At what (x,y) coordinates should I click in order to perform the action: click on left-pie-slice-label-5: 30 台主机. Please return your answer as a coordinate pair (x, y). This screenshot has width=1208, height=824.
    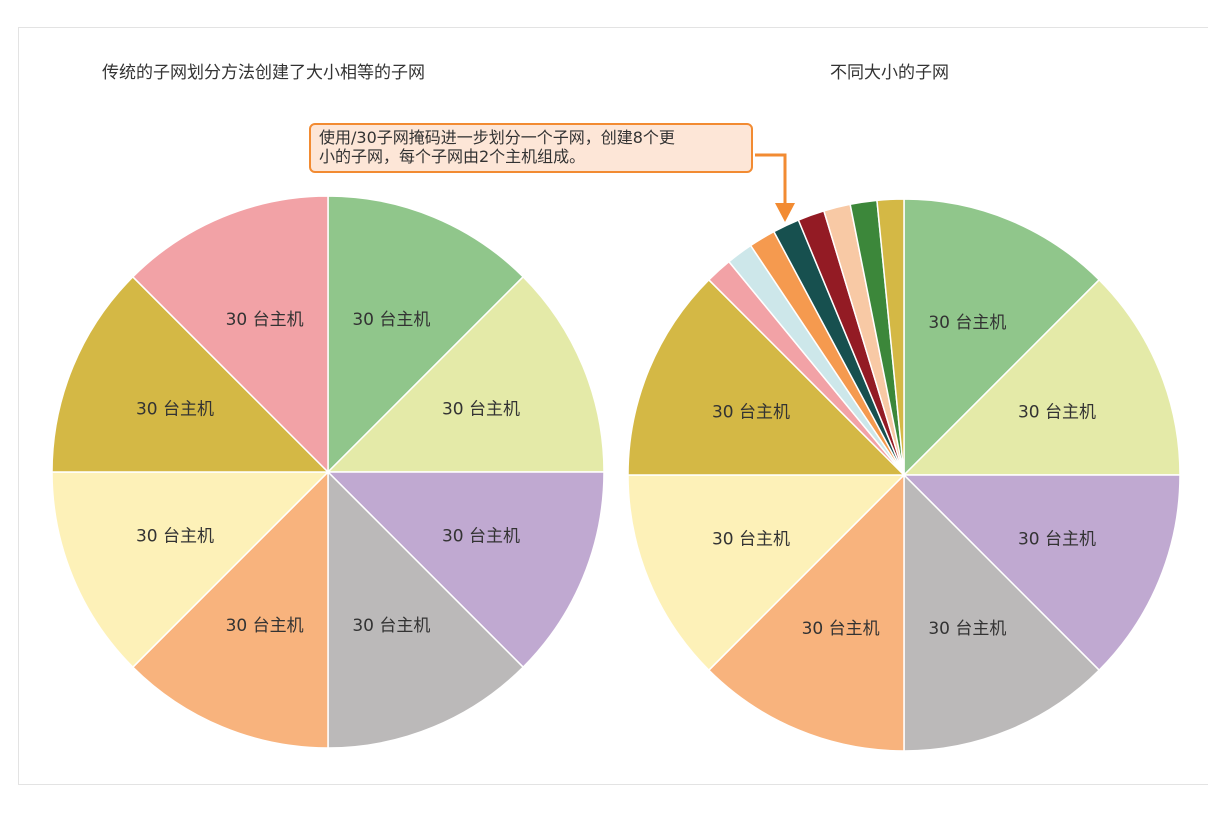
    Looking at the image, I should click on (265, 626).